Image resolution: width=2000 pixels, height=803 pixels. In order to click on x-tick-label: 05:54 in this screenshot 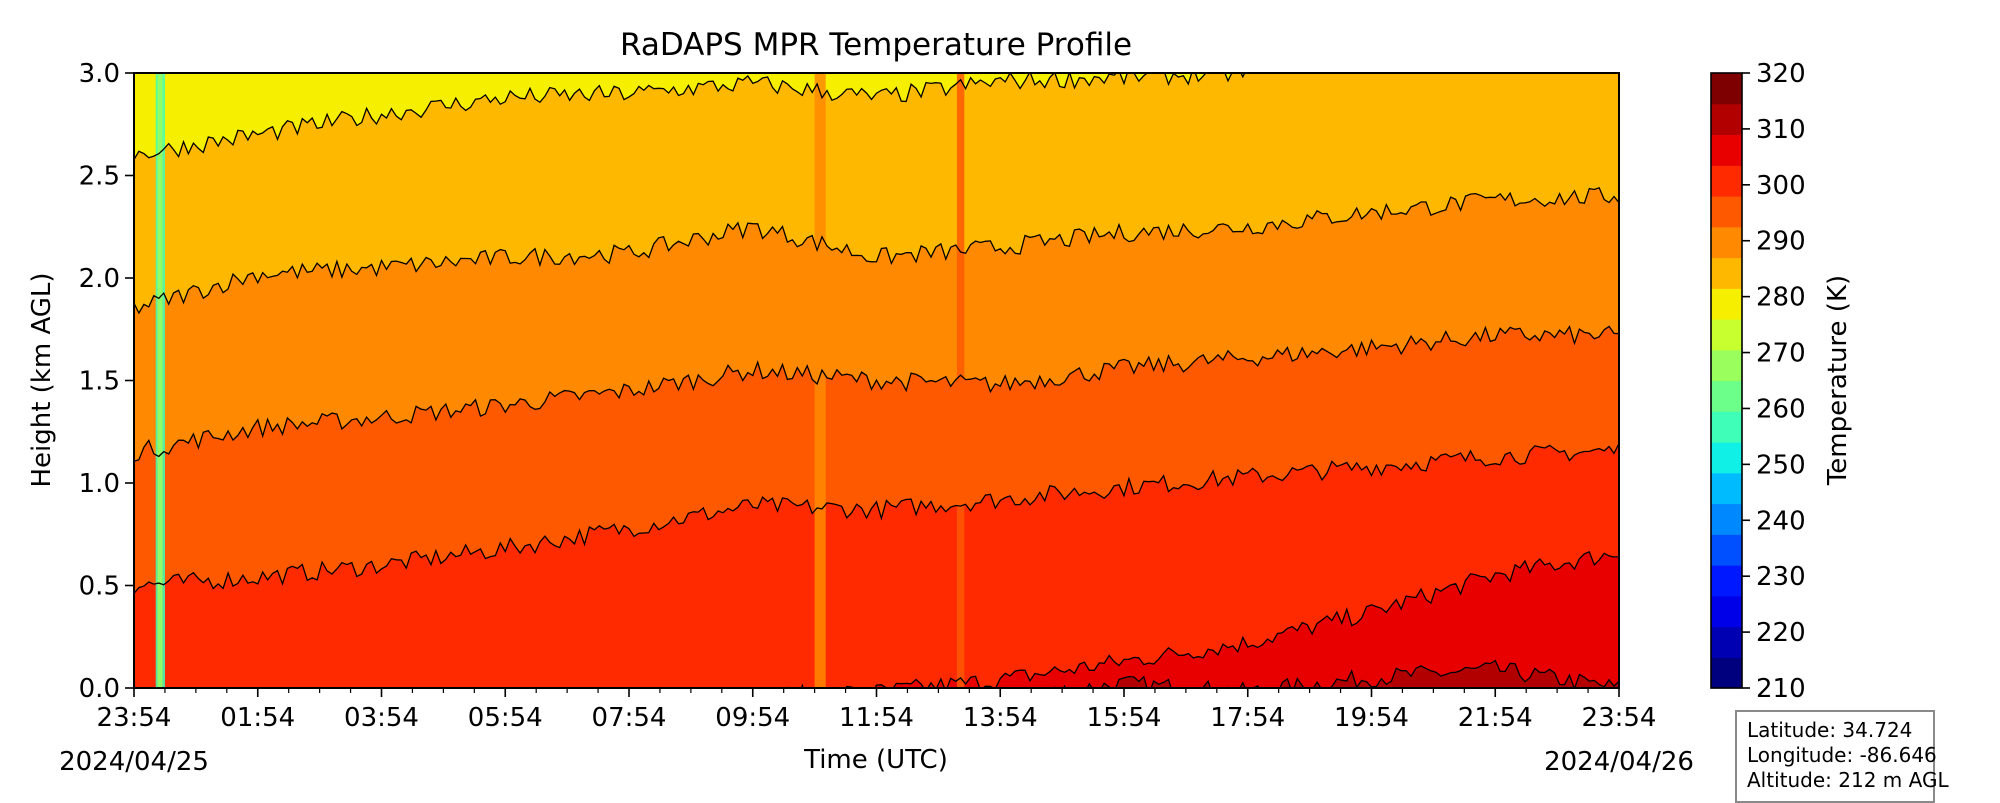, I will do `click(505, 718)`.